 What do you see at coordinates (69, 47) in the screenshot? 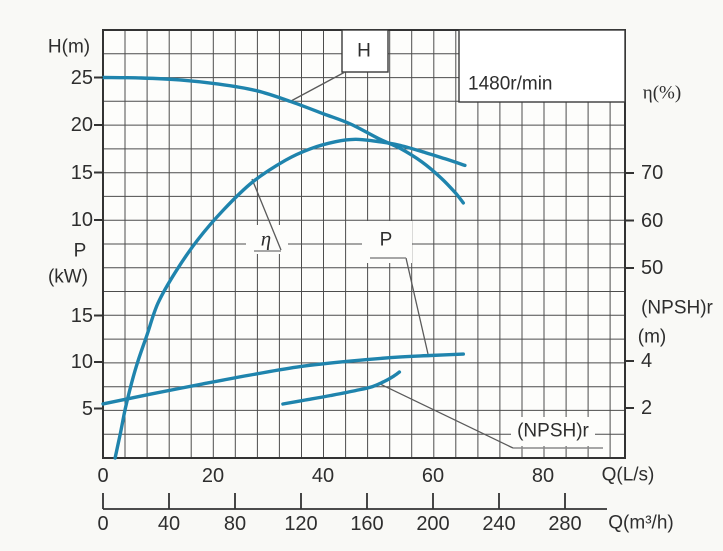
I see `head-axis-title: H(m)` at bounding box center [69, 47].